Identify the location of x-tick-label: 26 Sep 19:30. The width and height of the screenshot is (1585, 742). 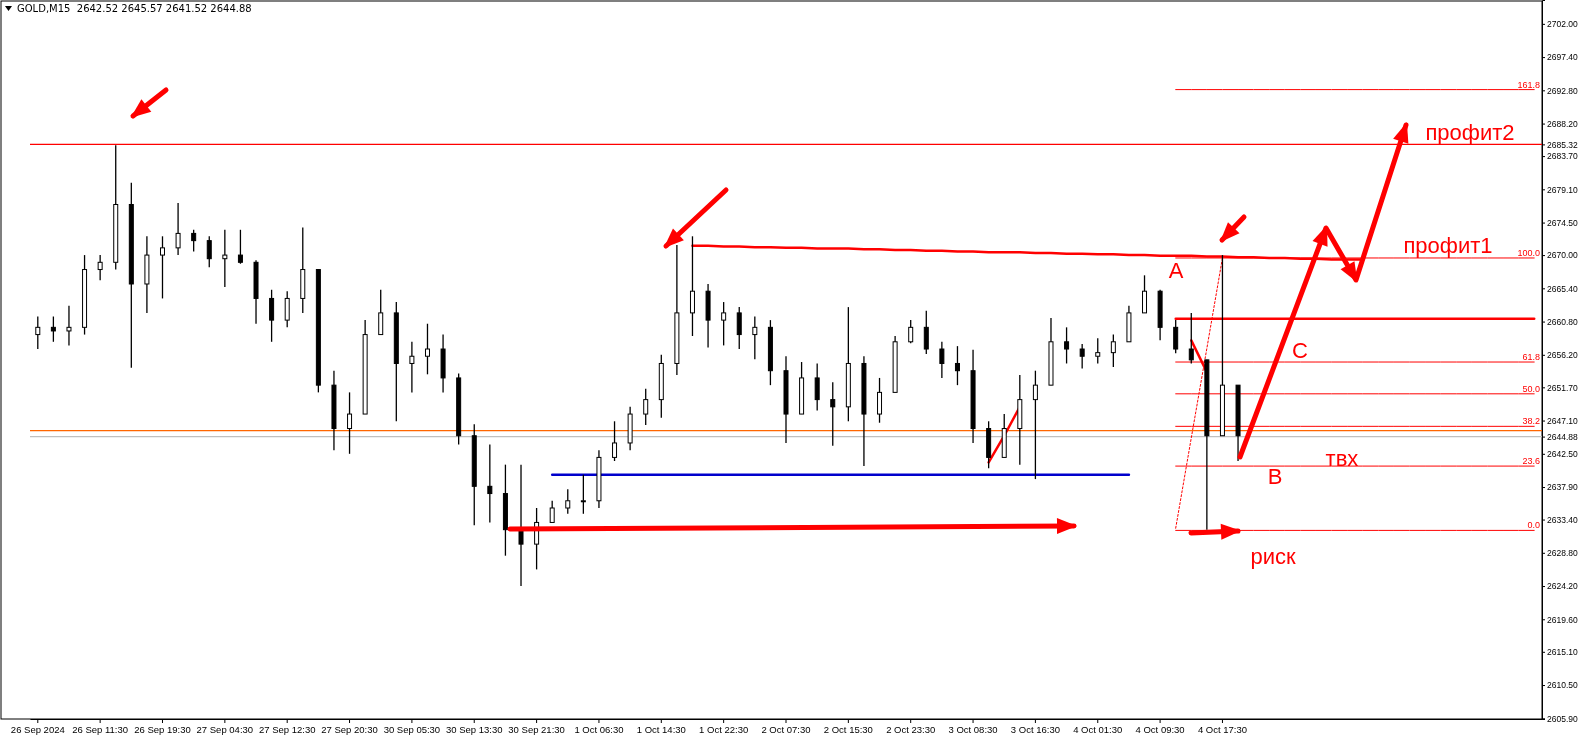
(162, 729).